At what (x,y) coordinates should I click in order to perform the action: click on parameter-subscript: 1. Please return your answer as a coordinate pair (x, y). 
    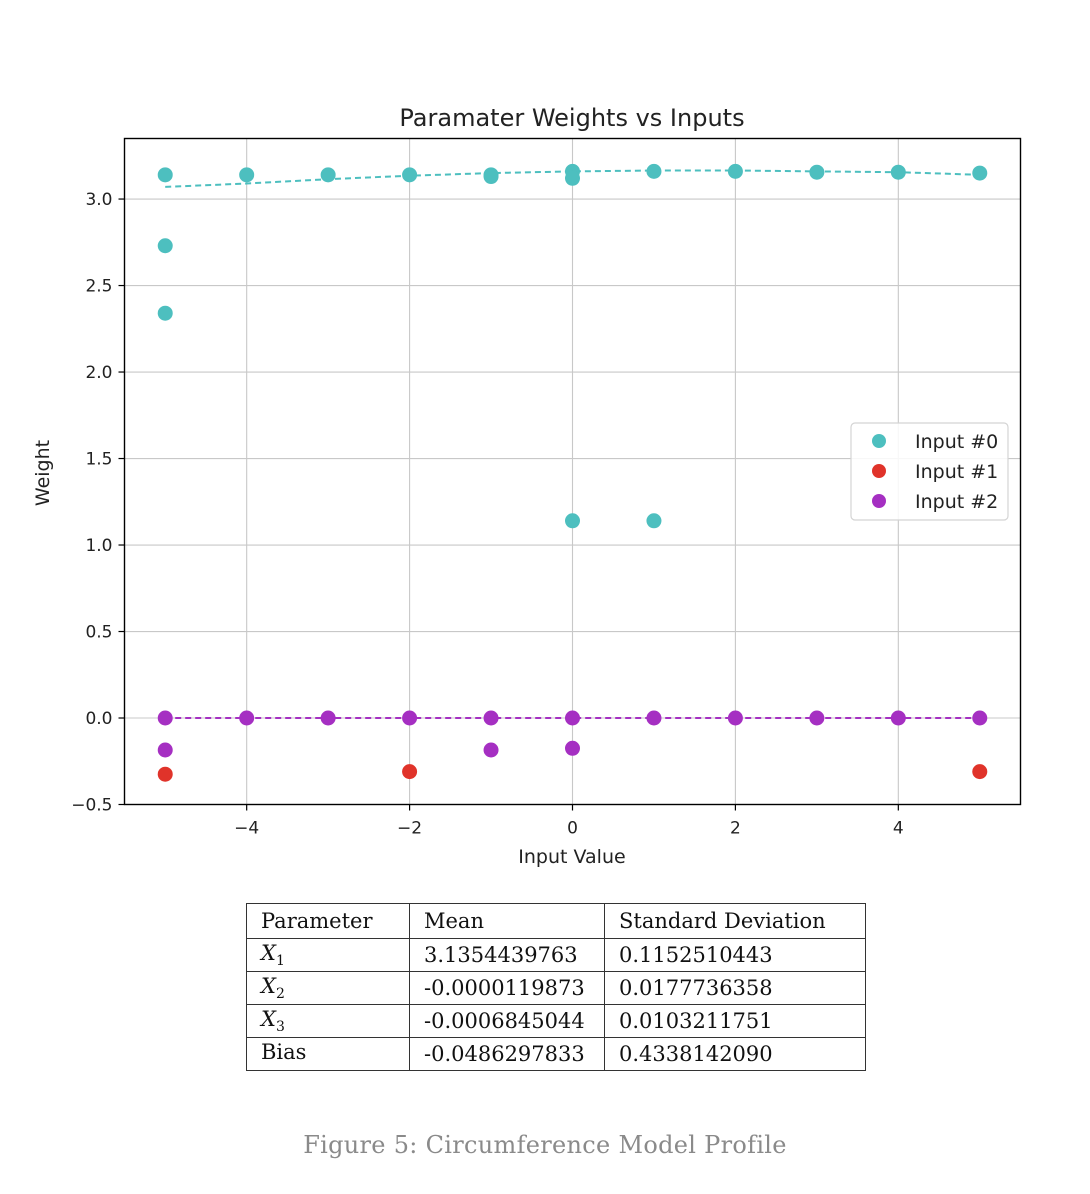
    Looking at the image, I should click on (280, 961).